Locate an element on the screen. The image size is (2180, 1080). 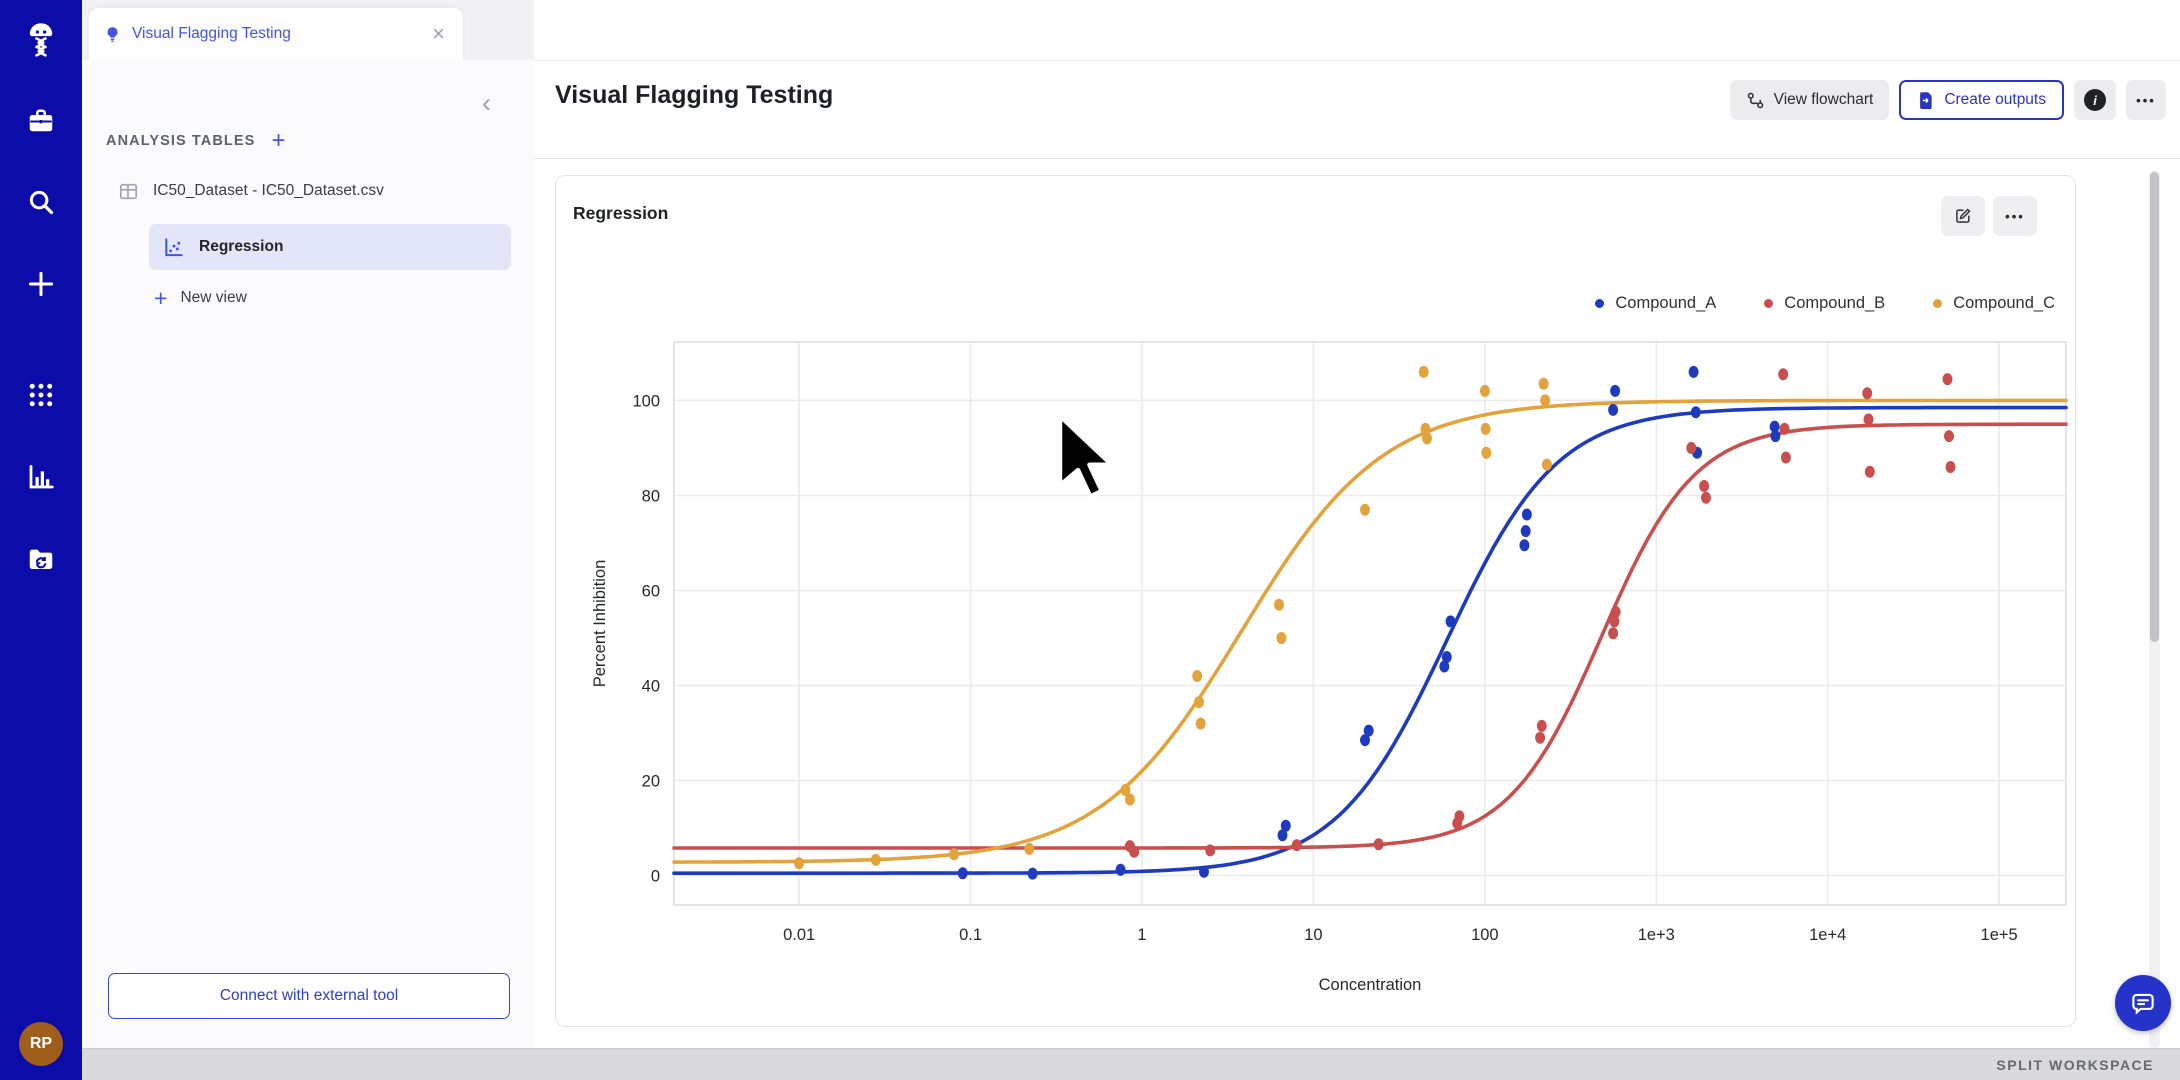
table-icon is located at coordinates (128, 191).